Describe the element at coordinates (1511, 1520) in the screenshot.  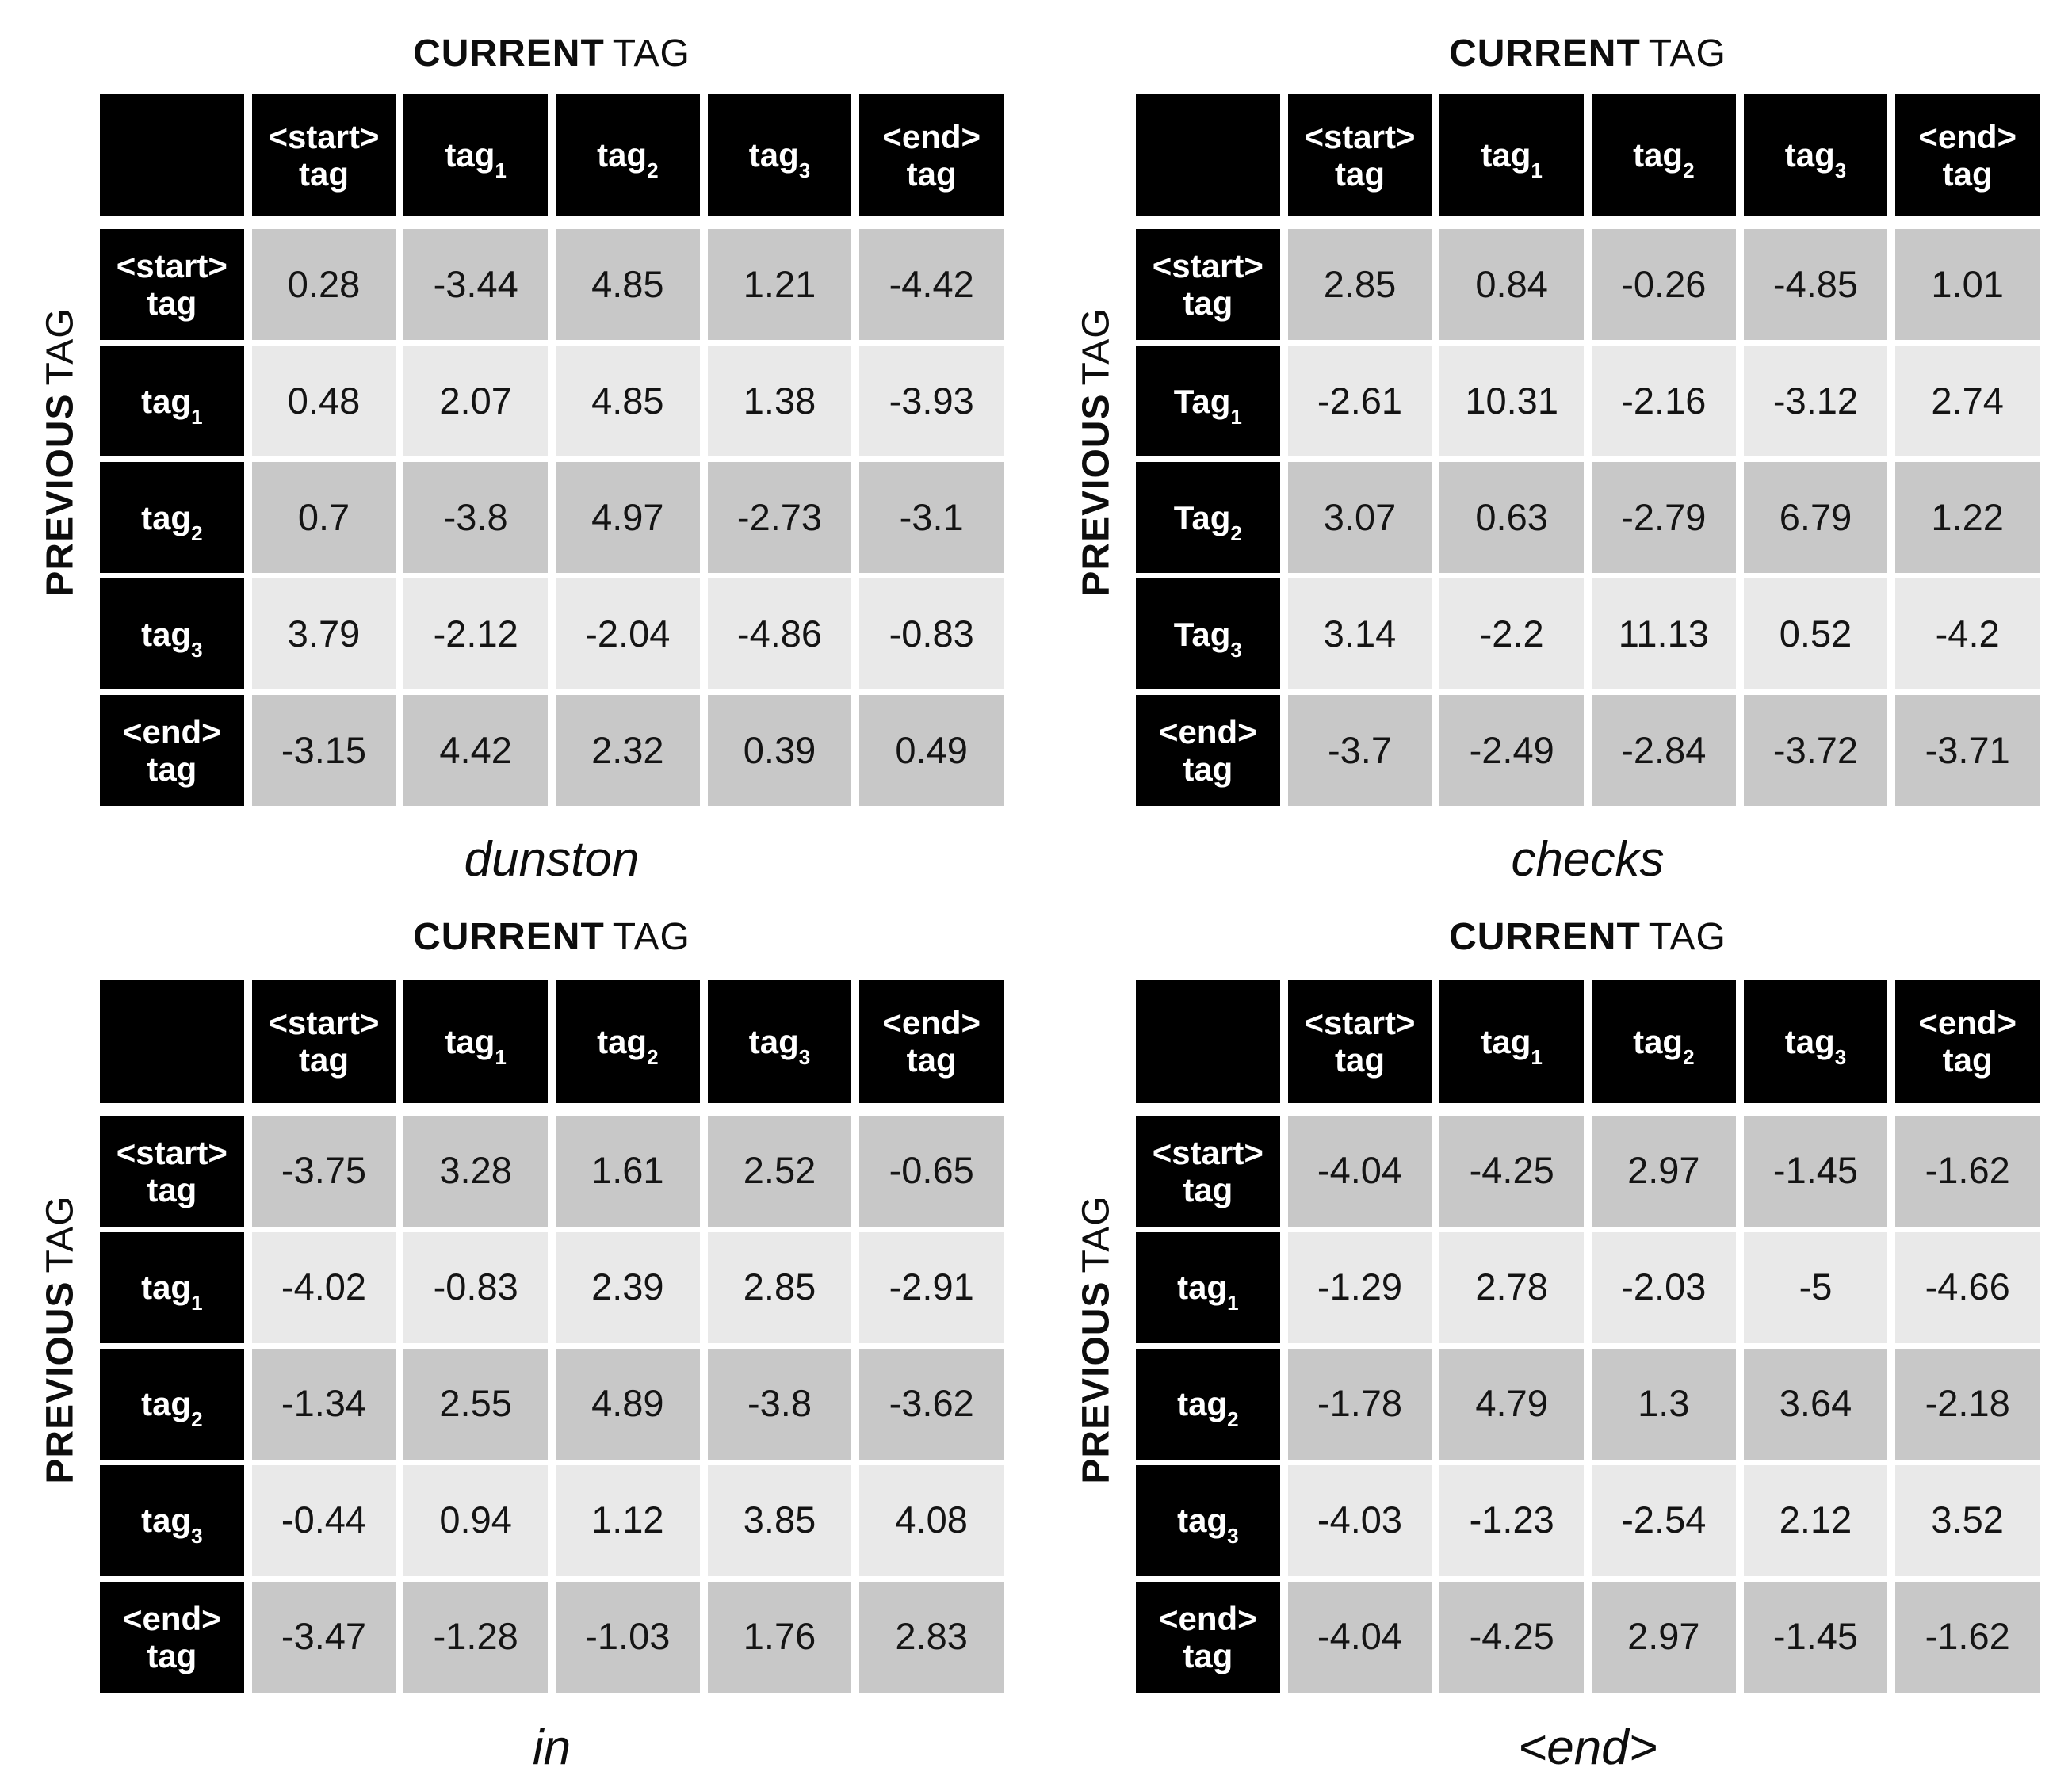
I see `matrix-cell: -1.23` at that location.